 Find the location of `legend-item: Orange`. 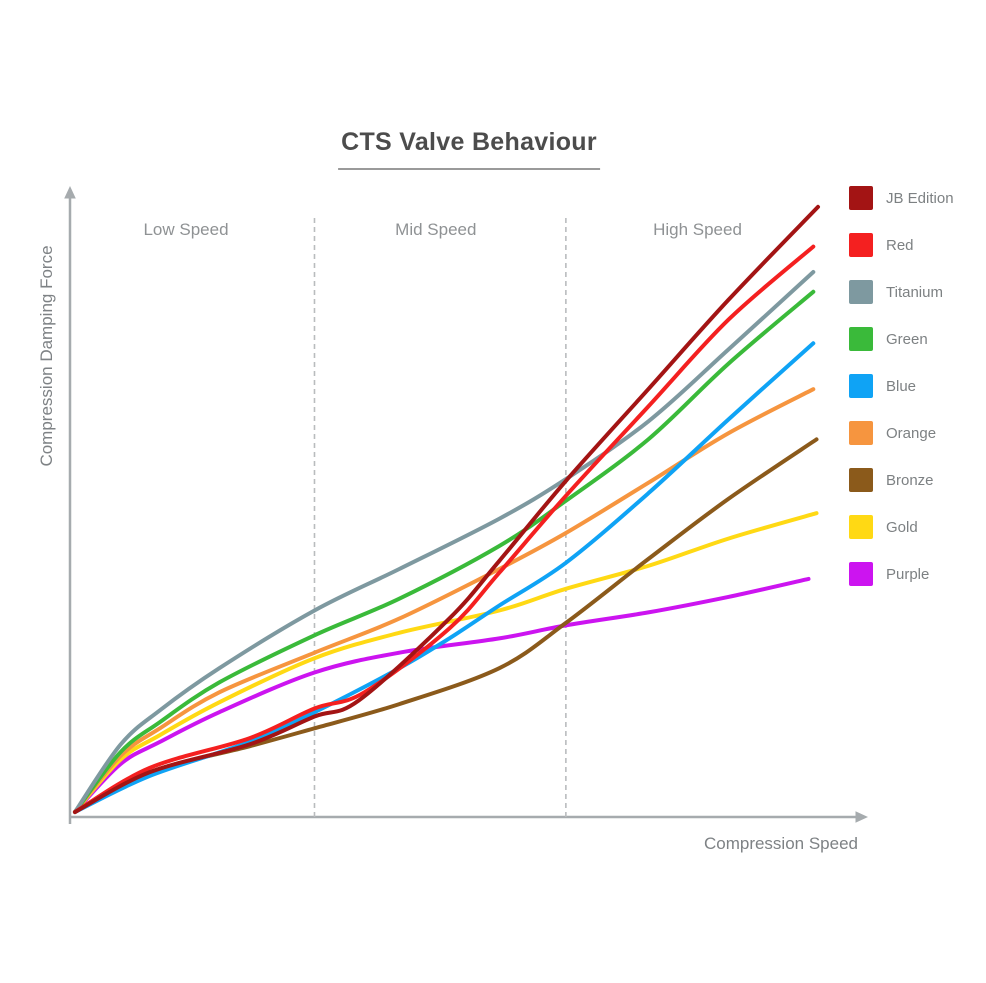

legend-item: Orange is located at coordinates (901, 433).